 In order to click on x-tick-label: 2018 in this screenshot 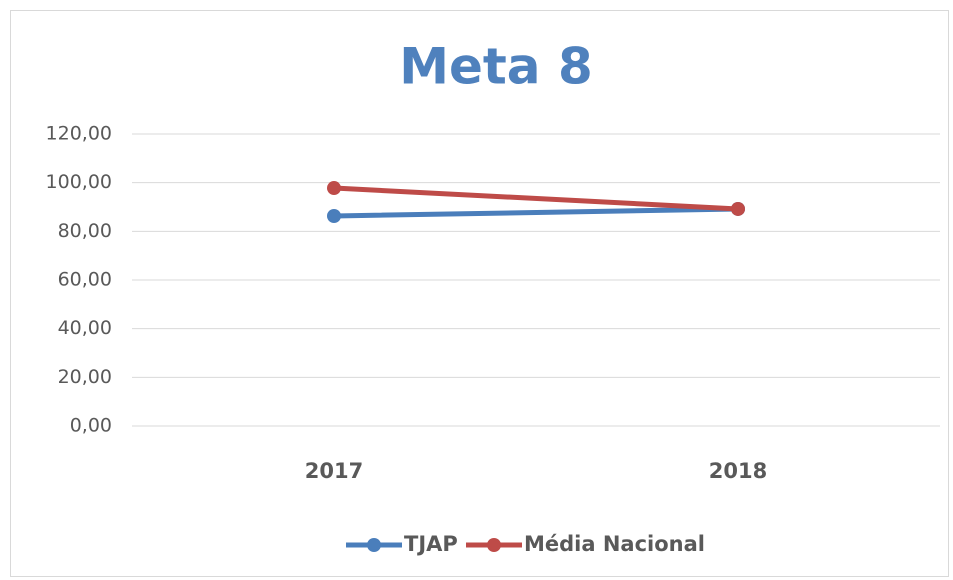, I will do `click(738, 471)`.